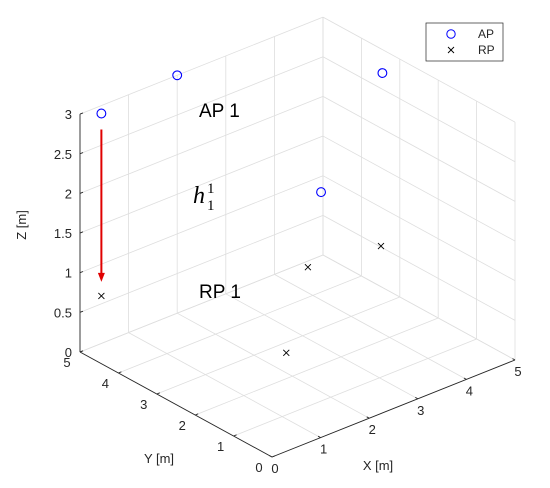  Describe the element at coordinates (143, 404) in the screenshot. I see `y-tick-label: 3` at that location.